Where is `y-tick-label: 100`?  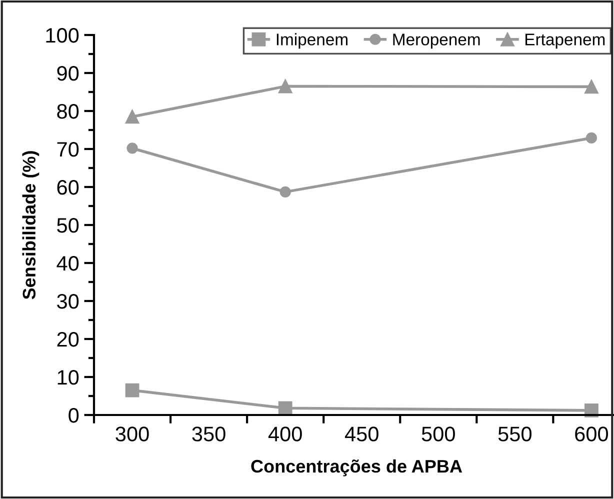
y-tick-label: 100 is located at coordinates (62, 35).